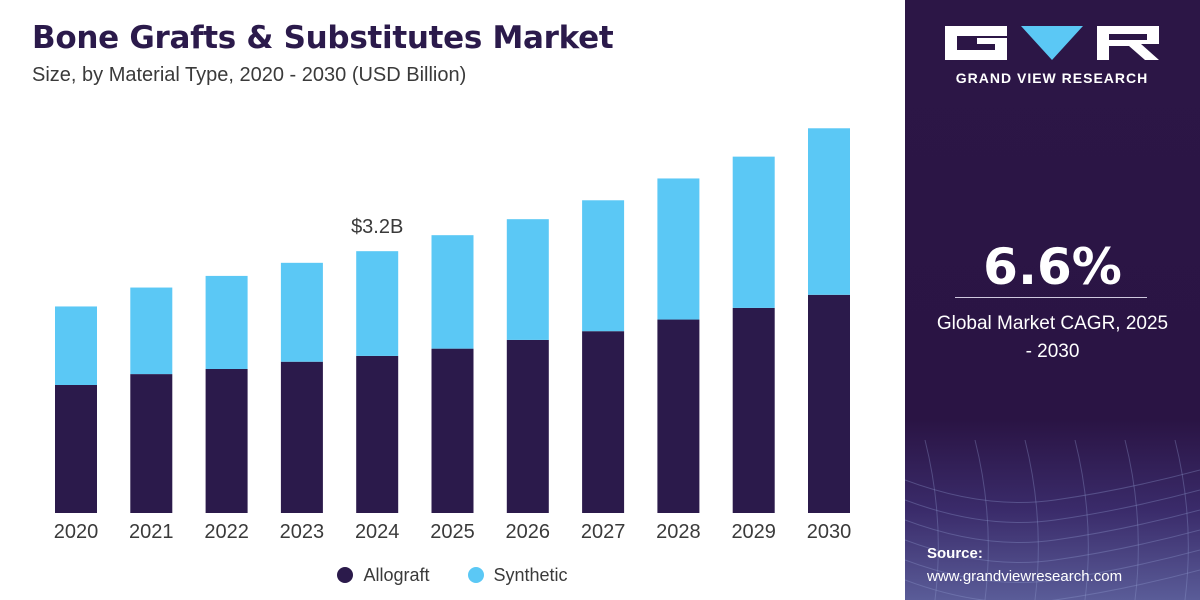  What do you see at coordinates (829, 211) in the screenshot?
I see `bar-synthetic-2030` at bounding box center [829, 211].